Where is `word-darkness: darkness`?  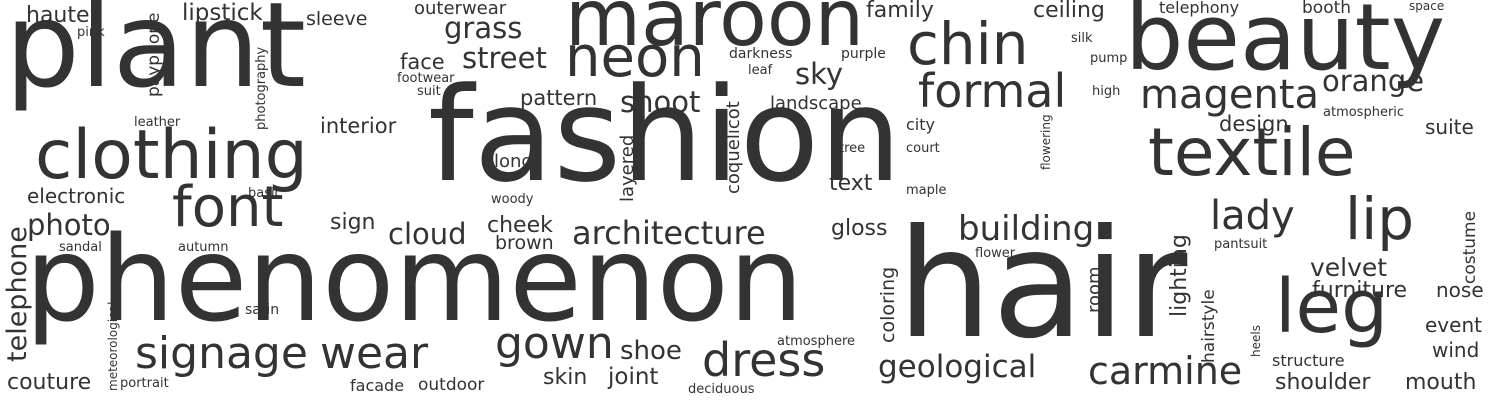 word-darkness: darkness is located at coordinates (761, 54).